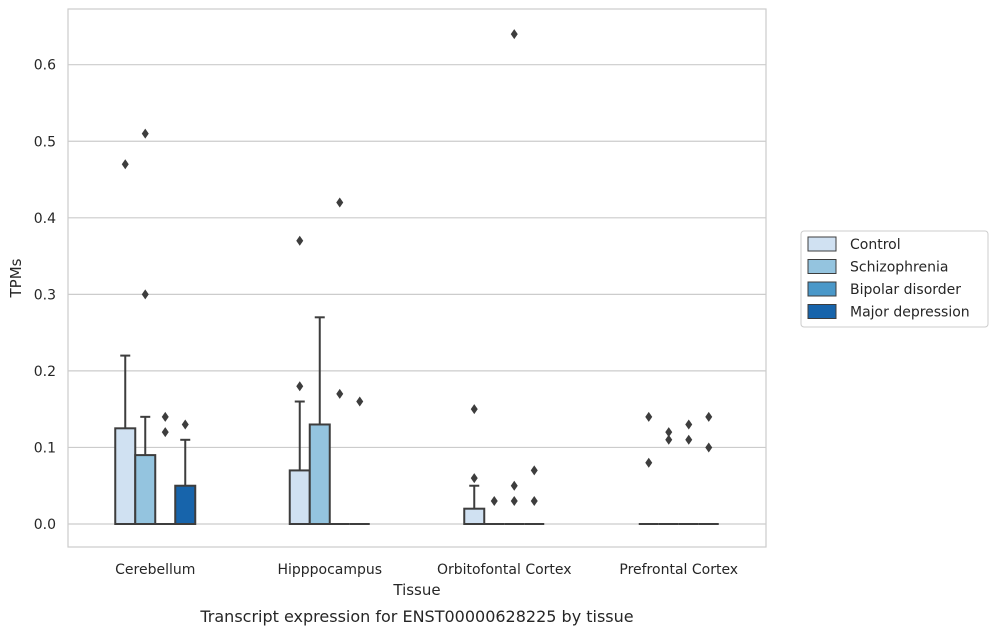  What do you see at coordinates (45, 525) in the screenshot?
I see `y-tick-label: 0.0` at bounding box center [45, 525].